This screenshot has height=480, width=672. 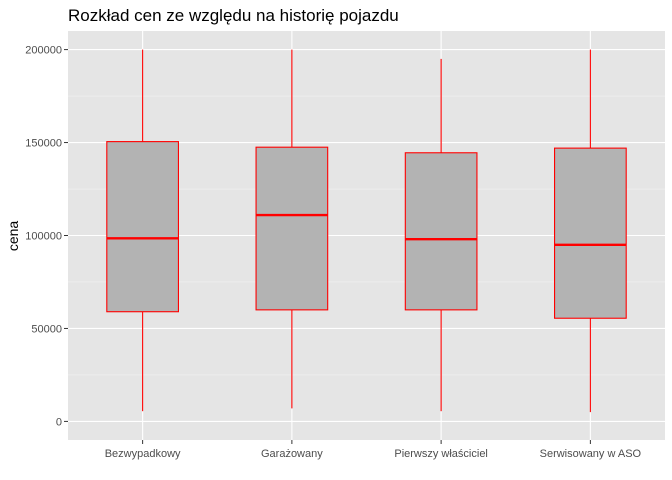 What do you see at coordinates (441, 454) in the screenshot?
I see `x-tick-label: Pierwszy właściciel` at bounding box center [441, 454].